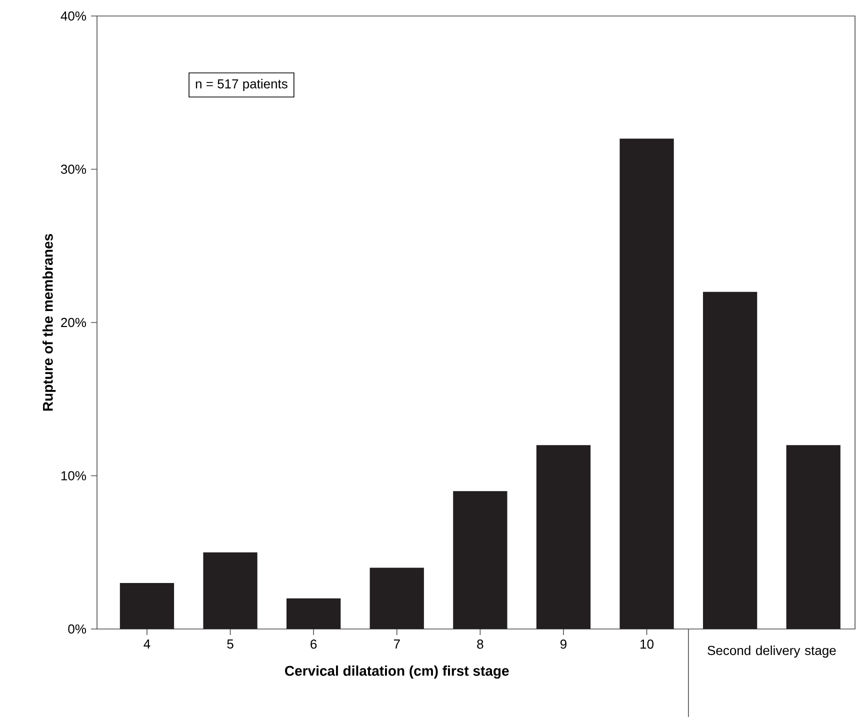  What do you see at coordinates (397, 644) in the screenshot?
I see `x-tick-label: 7` at bounding box center [397, 644].